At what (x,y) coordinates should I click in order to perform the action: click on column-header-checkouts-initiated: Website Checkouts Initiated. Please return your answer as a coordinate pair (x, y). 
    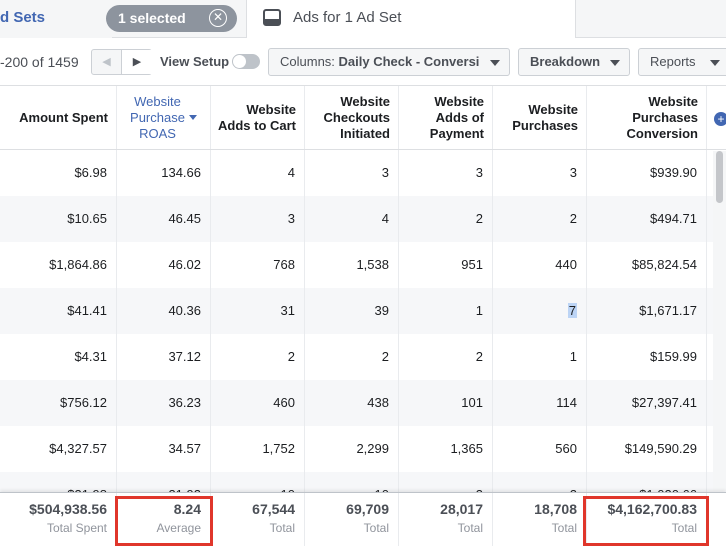
    Looking at the image, I should click on (352, 117).